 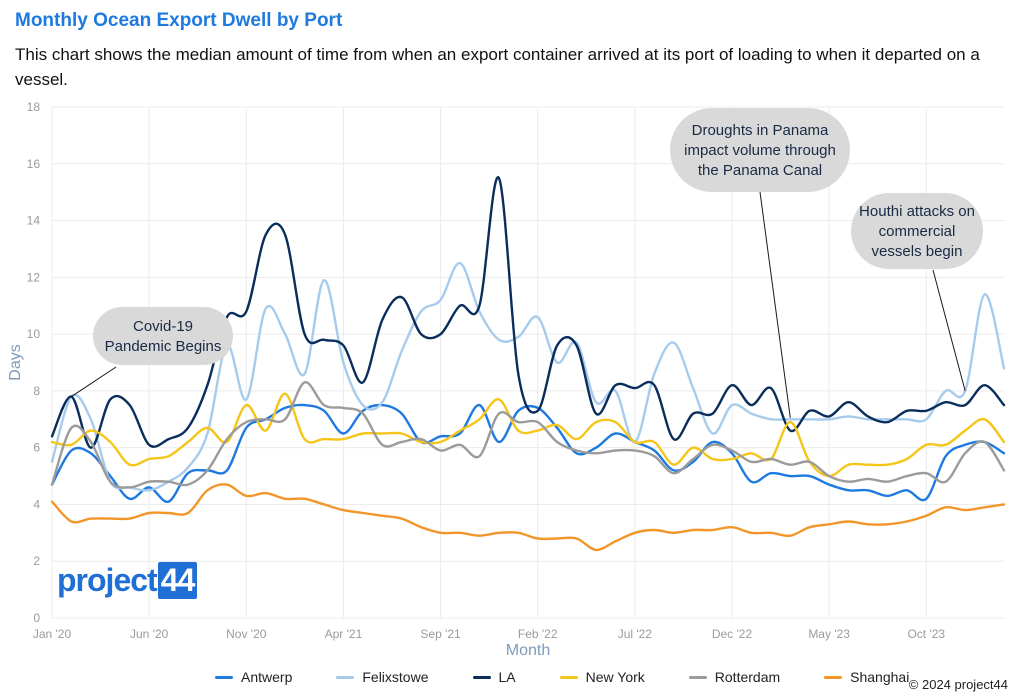 I want to click on legend-label: Rotterdam, so click(x=747, y=677).